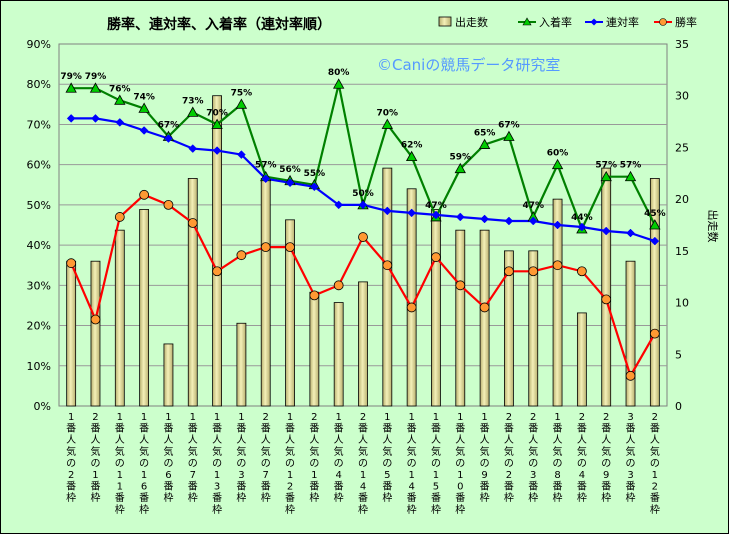 This screenshot has width=729, height=535. I want to click on data-label-in-place-rate: 76%, so click(120, 89).